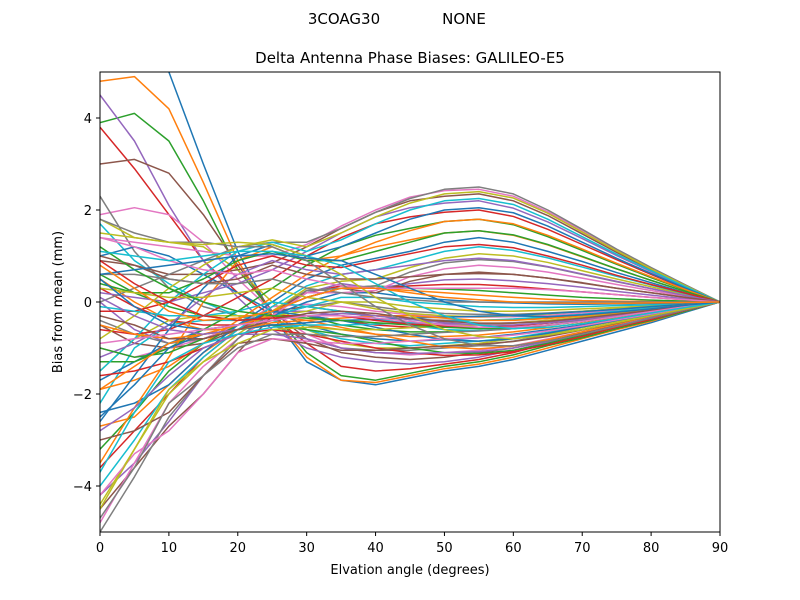  What do you see at coordinates (344, 19) in the screenshot?
I see `suptitle-receiver: 3COAG30` at bounding box center [344, 19].